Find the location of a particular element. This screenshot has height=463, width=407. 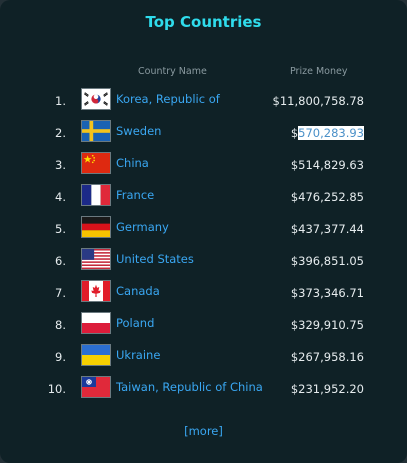

country-link: France is located at coordinates (135, 195).